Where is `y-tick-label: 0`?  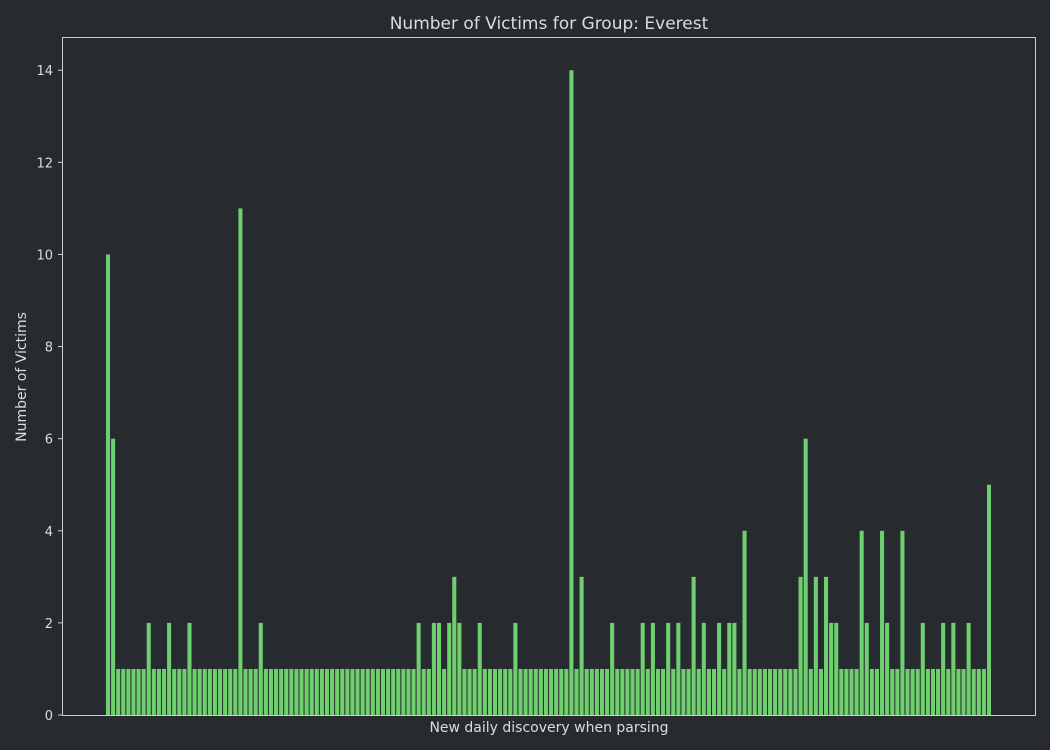
y-tick-label: 0 is located at coordinates (49, 716).